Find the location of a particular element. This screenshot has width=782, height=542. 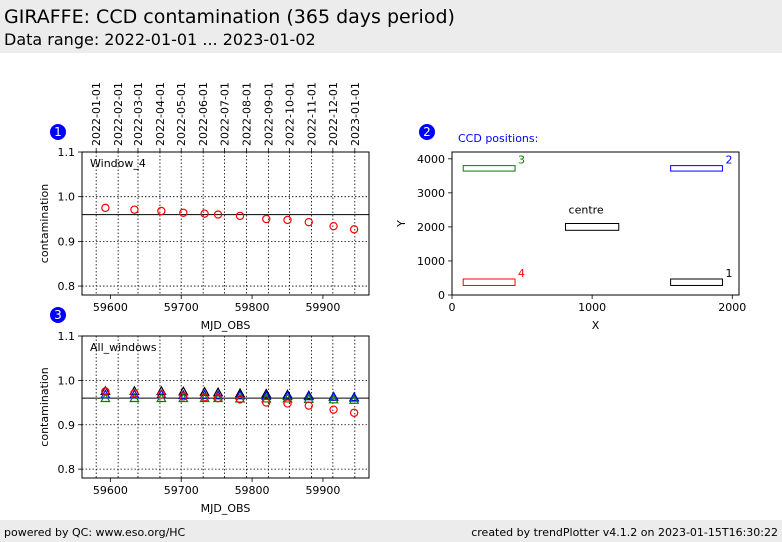

date-tick-label: 2022-01-01 is located at coordinates (96, 114).